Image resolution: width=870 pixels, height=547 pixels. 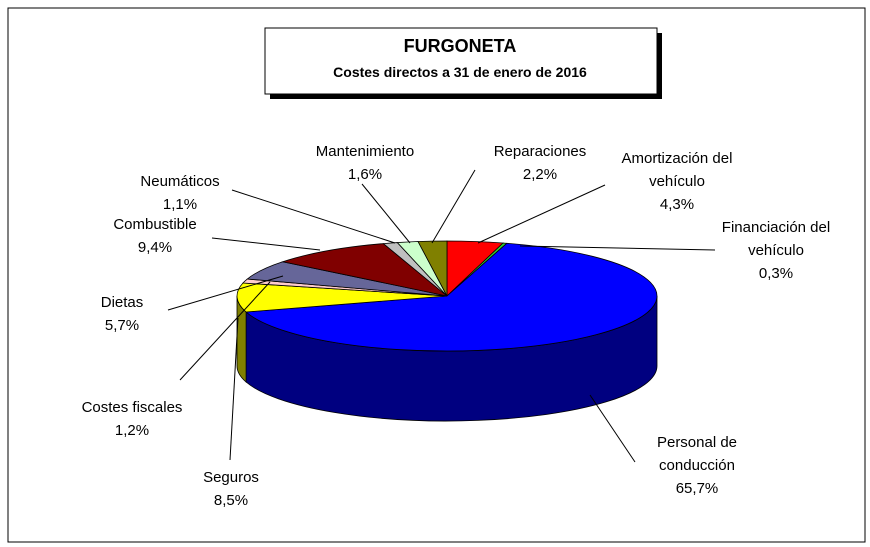 What do you see at coordinates (155, 247) in the screenshot?
I see `slice-value-label: 9,4%` at bounding box center [155, 247].